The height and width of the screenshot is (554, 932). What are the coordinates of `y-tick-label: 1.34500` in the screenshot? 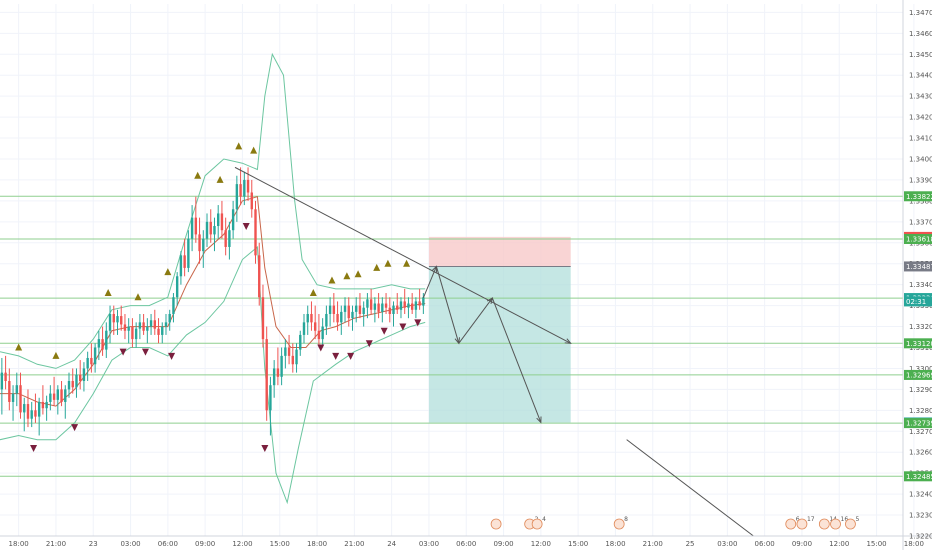 It's located at (920, 55).